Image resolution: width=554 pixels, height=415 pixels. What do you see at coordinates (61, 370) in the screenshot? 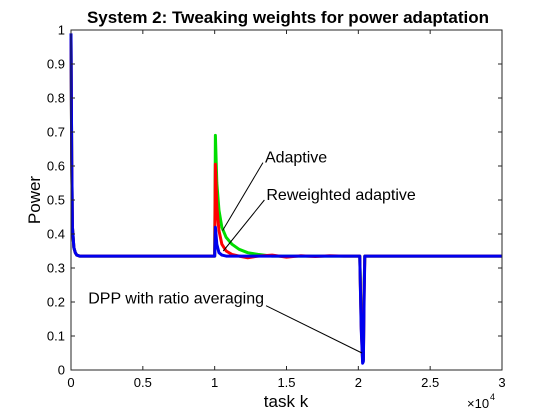
I see `y-tick-label: 0` at bounding box center [61, 370].